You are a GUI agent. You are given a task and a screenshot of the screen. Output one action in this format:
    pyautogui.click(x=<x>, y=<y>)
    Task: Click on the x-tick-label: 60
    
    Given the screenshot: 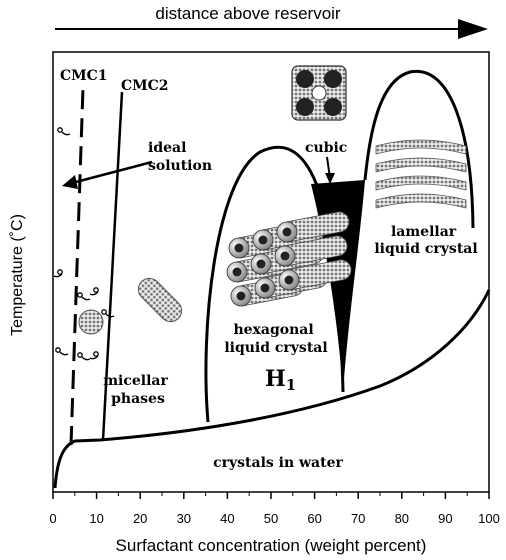 What is the action you would take?
    pyautogui.click(x=314, y=518)
    